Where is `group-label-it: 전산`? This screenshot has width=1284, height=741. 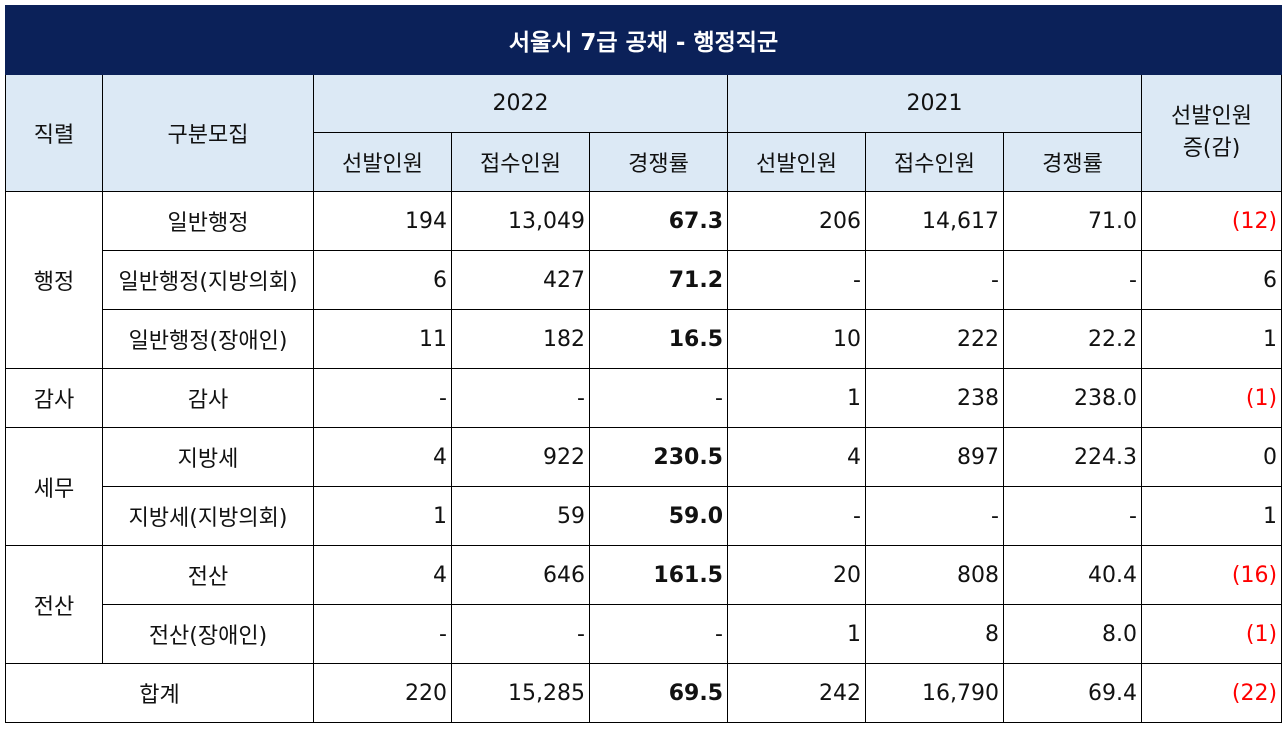 group-label-it: 전산 is located at coordinates (54, 604).